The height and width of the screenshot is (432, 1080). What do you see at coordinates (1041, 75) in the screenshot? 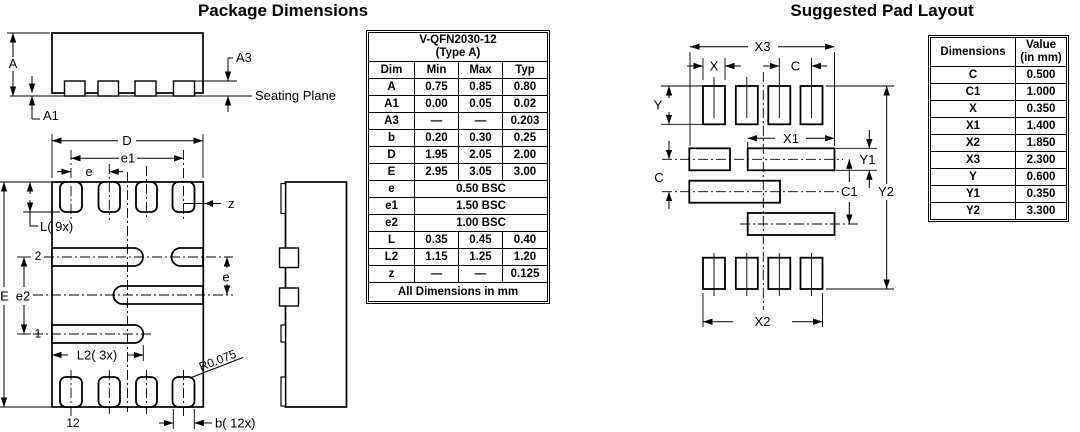
I see `cell-value: 0.500` at bounding box center [1041, 75].